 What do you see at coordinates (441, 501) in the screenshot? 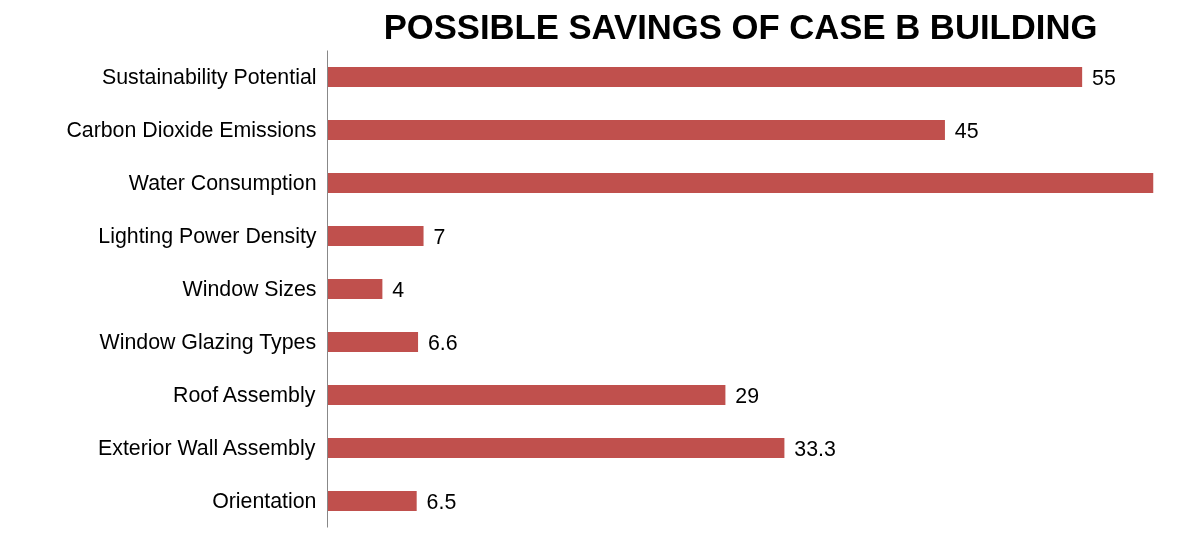
I see `data-label: 6.5` at bounding box center [441, 501].